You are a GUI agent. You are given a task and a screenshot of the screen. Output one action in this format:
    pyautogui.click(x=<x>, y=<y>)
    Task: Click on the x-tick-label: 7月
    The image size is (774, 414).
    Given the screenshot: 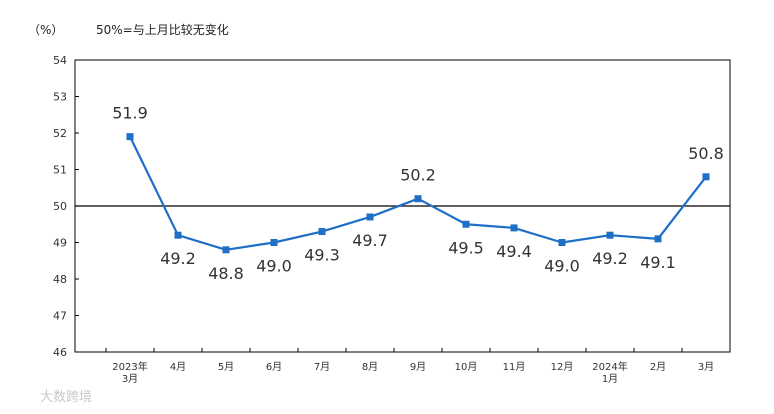 What is the action you would take?
    pyautogui.click(x=322, y=367)
    